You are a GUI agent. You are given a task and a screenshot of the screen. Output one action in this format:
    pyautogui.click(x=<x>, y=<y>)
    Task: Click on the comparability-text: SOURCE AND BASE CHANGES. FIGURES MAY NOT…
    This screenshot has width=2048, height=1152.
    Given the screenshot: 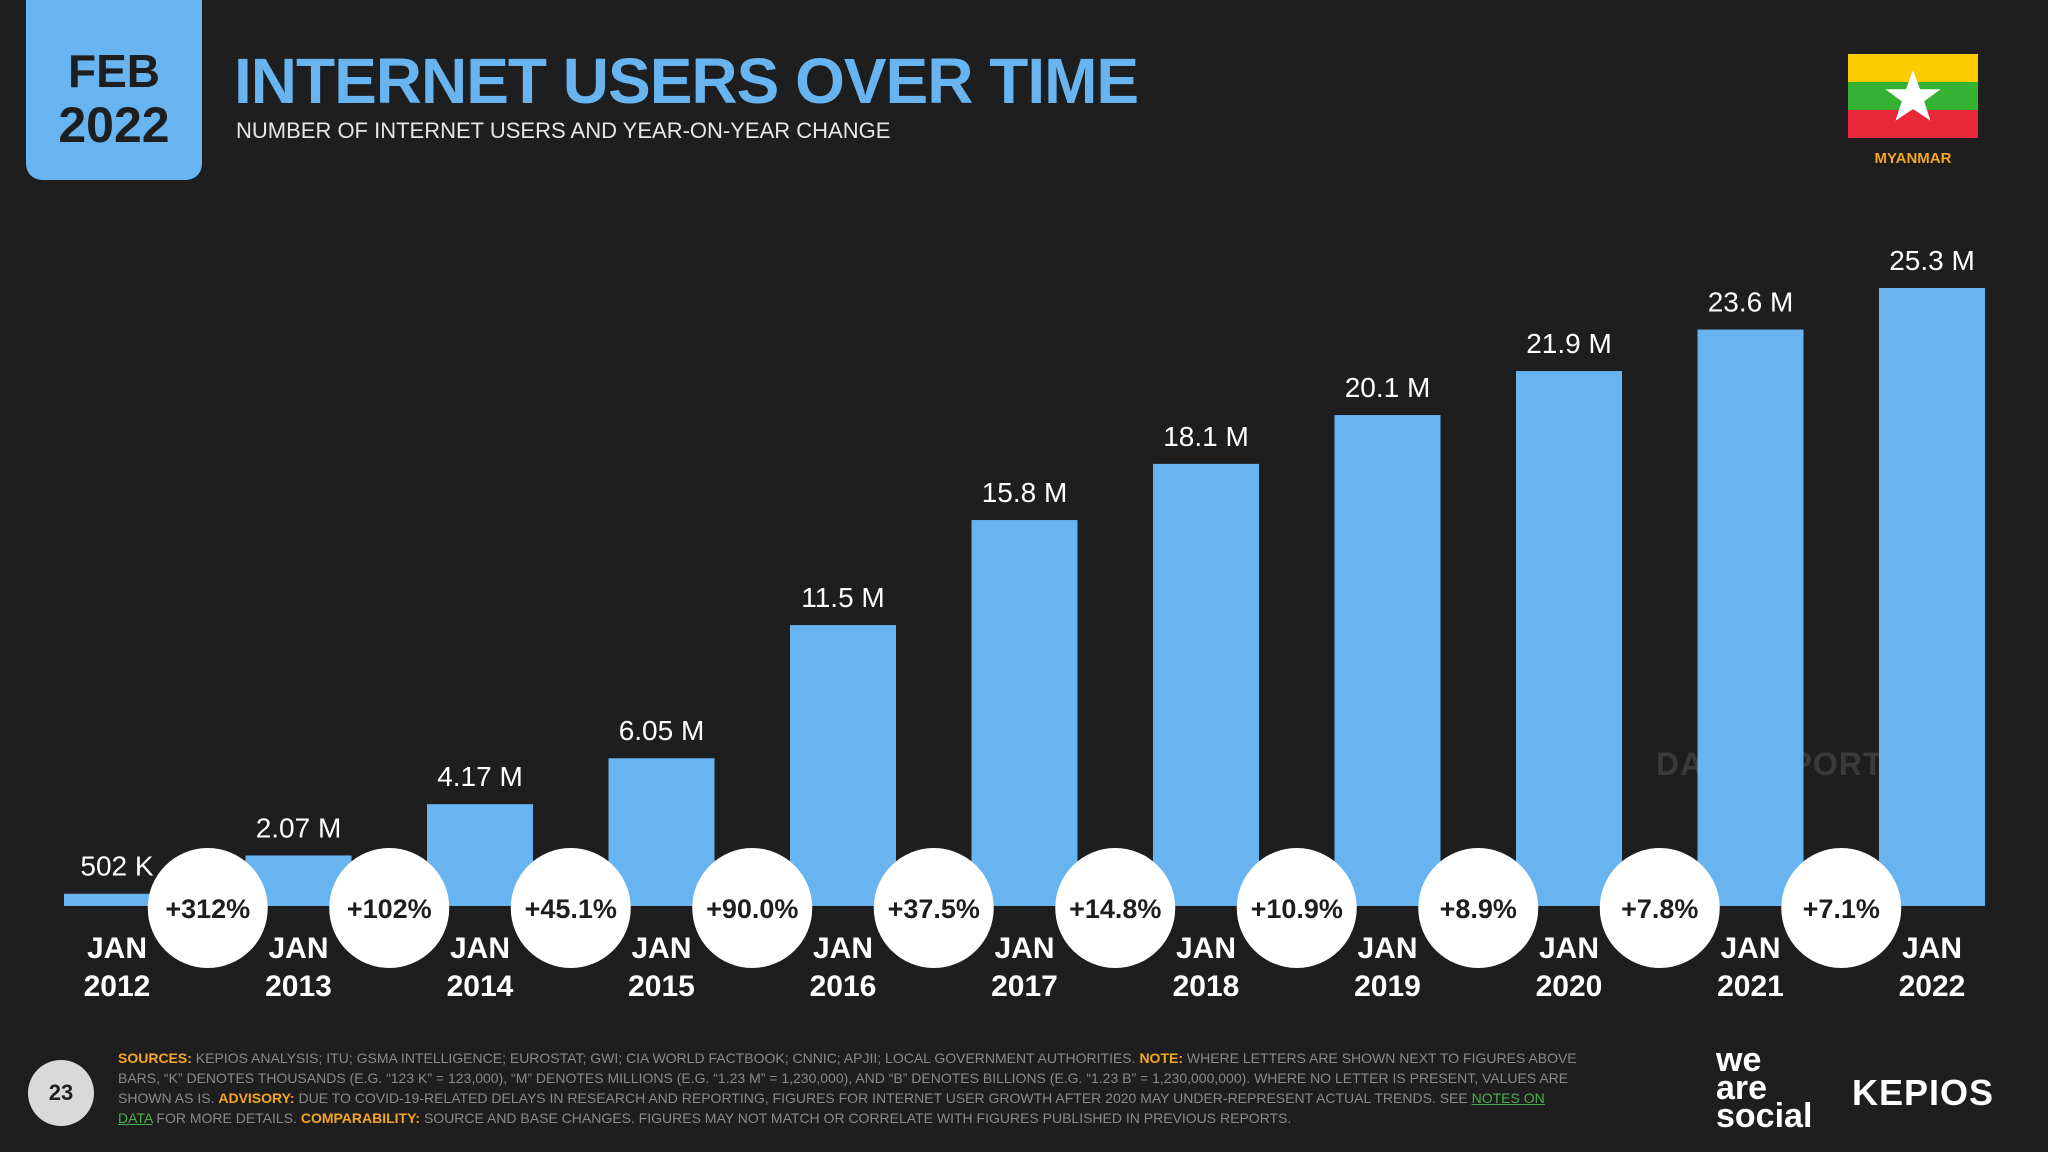 What is the action you would take?
    pyautogui.click(x=857, y=1118)
    